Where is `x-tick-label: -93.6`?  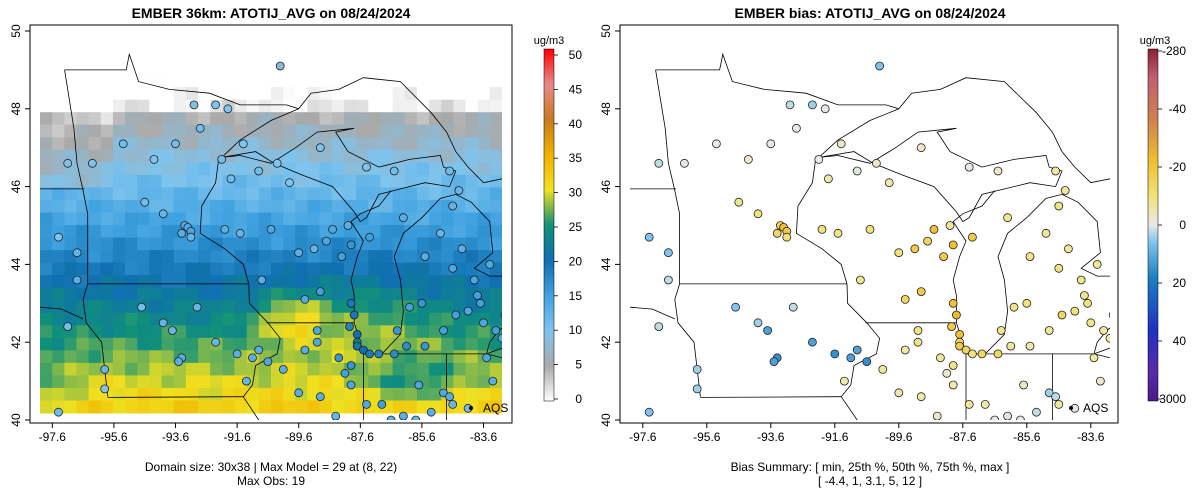
x-tick-label: -93.6 is located at coordinates (176, 437).